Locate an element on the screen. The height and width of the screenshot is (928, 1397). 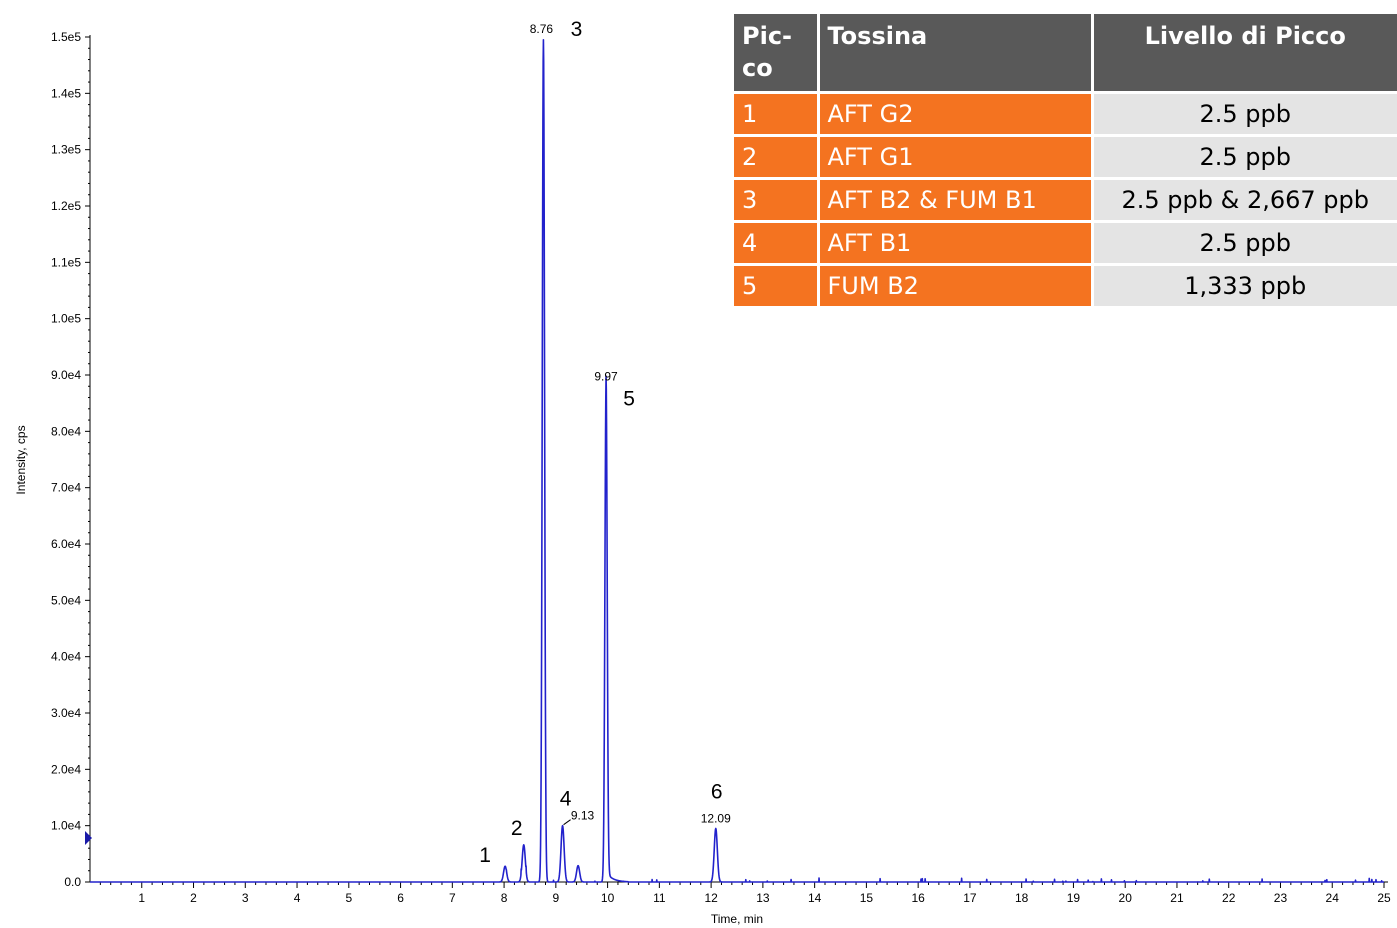
cell-toxin: AFT B2 & FUM B1 is located at coordinates (956, 200).